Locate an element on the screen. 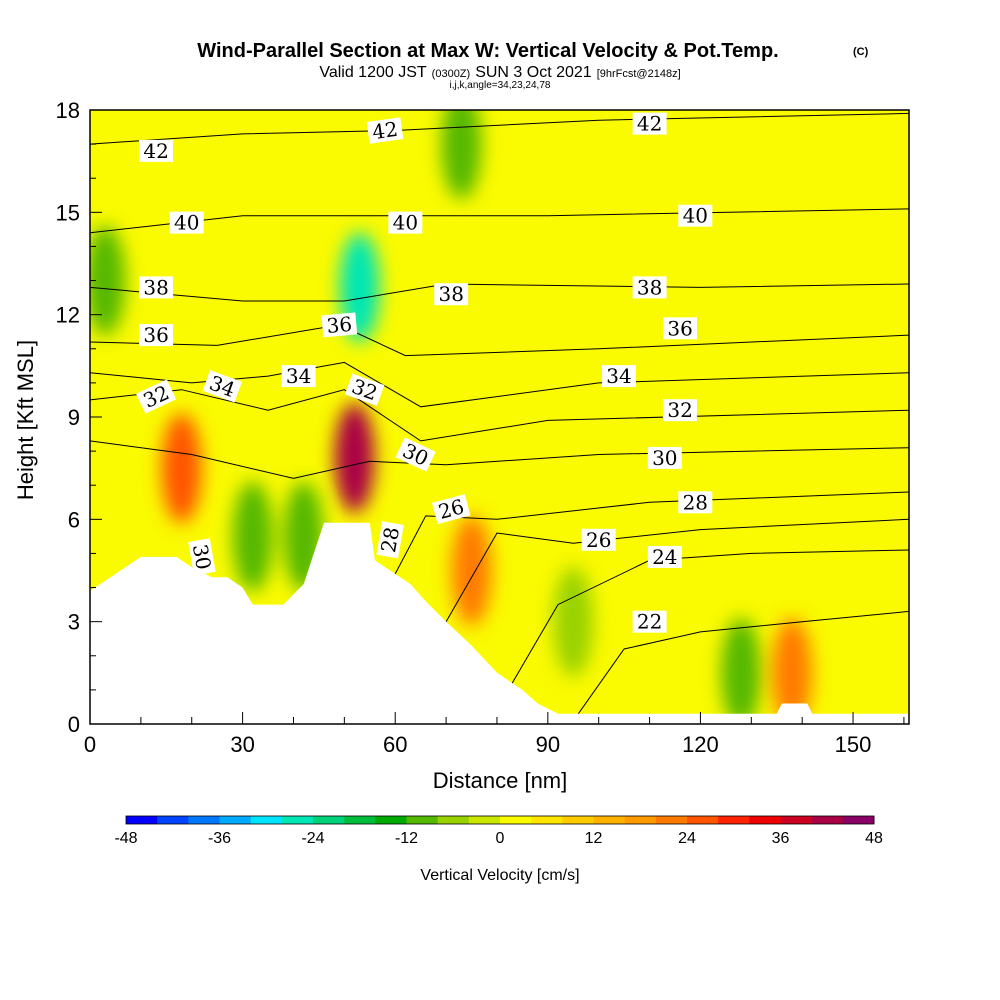 Image resolution: width=1000 pixels, height=1000 pixels. contour-label: 24 is located at coordinates (664, 557).